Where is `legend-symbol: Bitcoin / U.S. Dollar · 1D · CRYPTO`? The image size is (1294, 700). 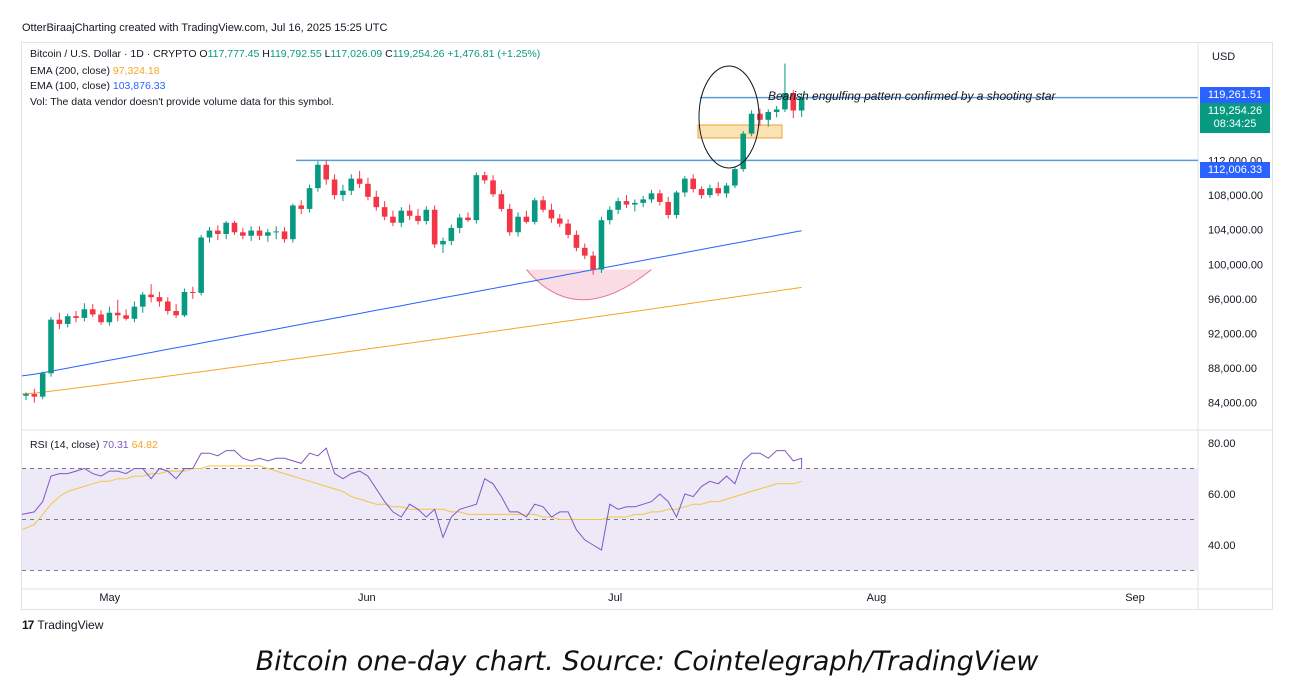 legend-symbol: Bitcoin / U.S. Dollar · 1D · CRYPTO is located at coordinates (113, 54).